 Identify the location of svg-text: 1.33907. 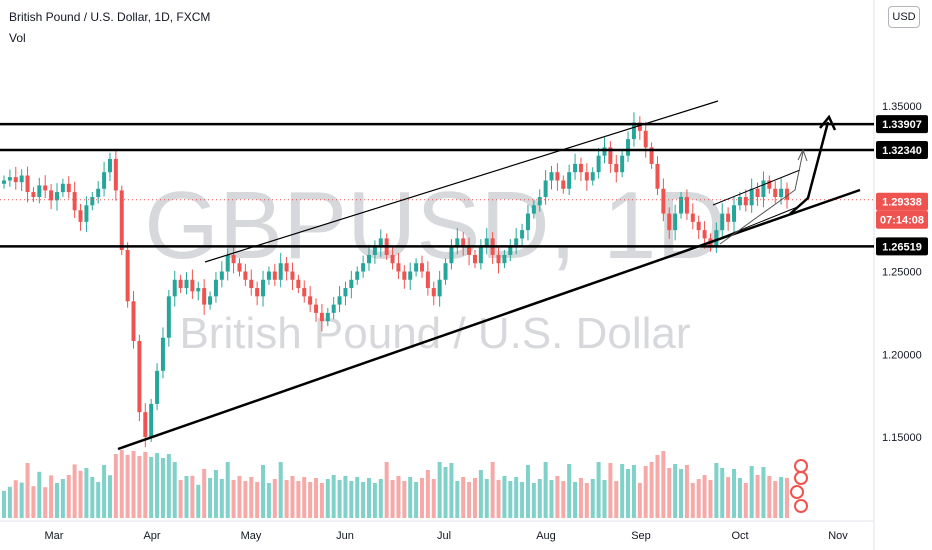
(902, 125).